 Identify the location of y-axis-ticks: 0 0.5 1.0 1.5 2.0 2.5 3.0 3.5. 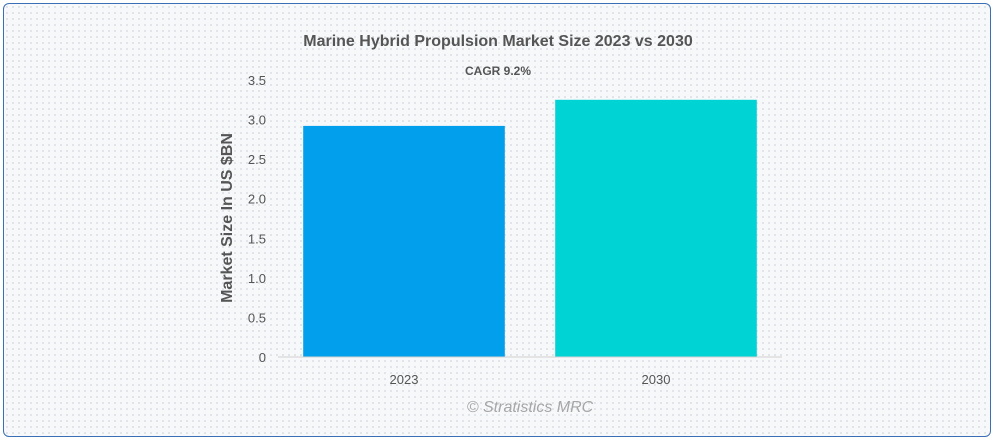
(257, 219).